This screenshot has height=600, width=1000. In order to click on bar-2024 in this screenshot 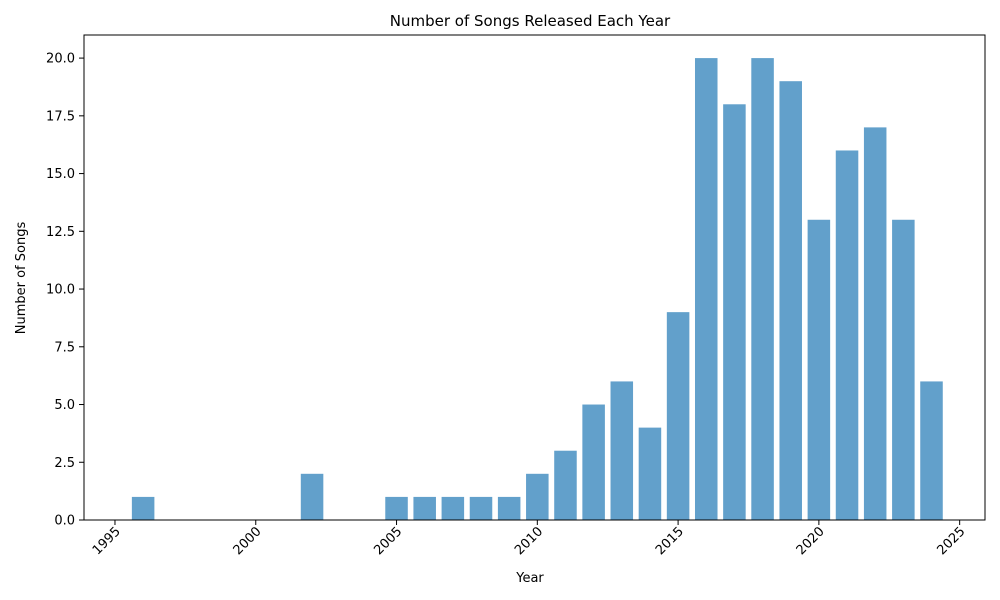, I will do `click(931, 450)`.